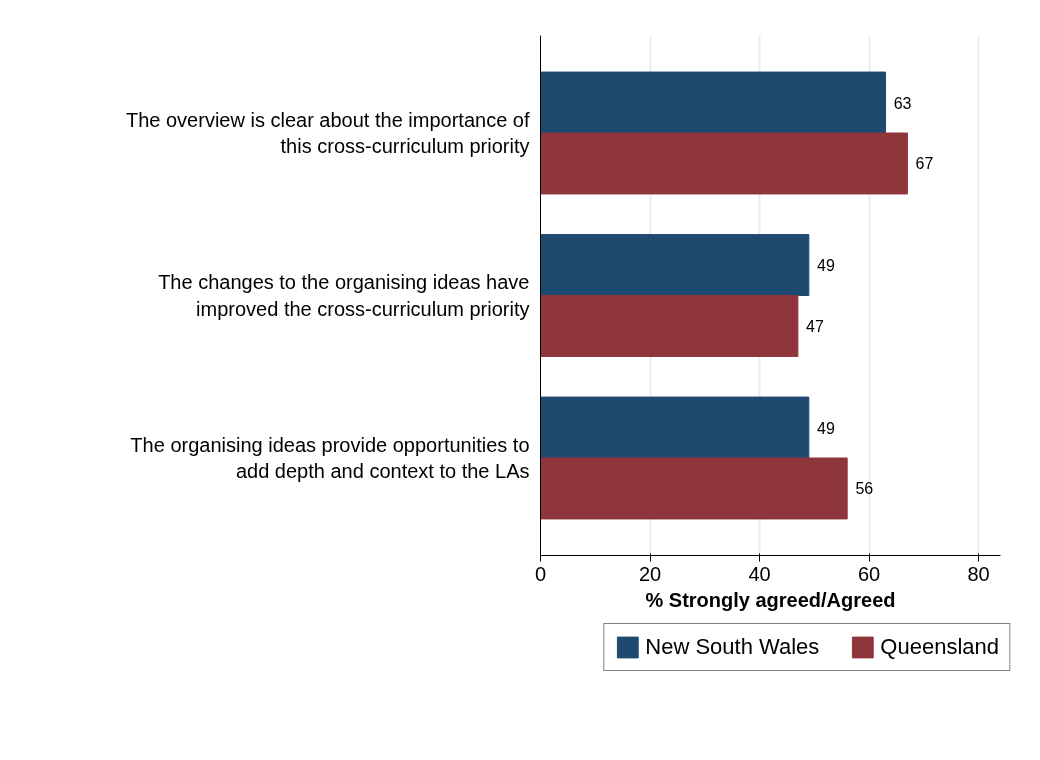 Image resolution: width=1040 pixels, height=760 pixels. Describe the element at coordinates (869, 573) in the screenshot. I see `x-tick-label: 60` at that location.